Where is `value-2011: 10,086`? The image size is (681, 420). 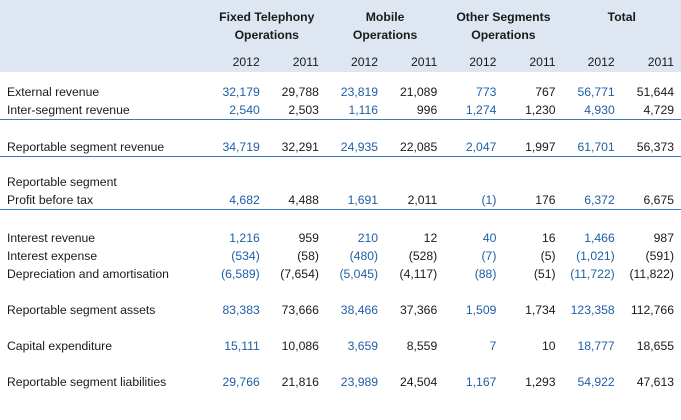 value-2011: 10,086 is located at coordinates (300, 345).